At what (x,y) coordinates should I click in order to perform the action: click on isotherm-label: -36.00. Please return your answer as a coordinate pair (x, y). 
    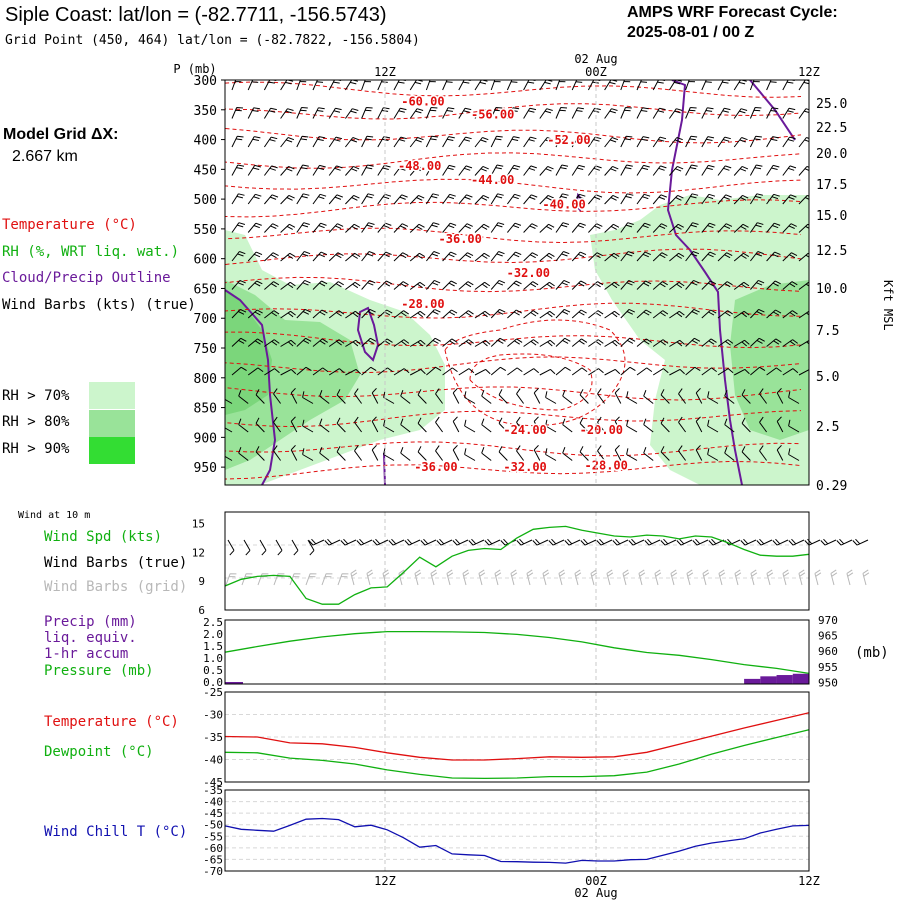
    Looking at the image, I should click on (460, 239).